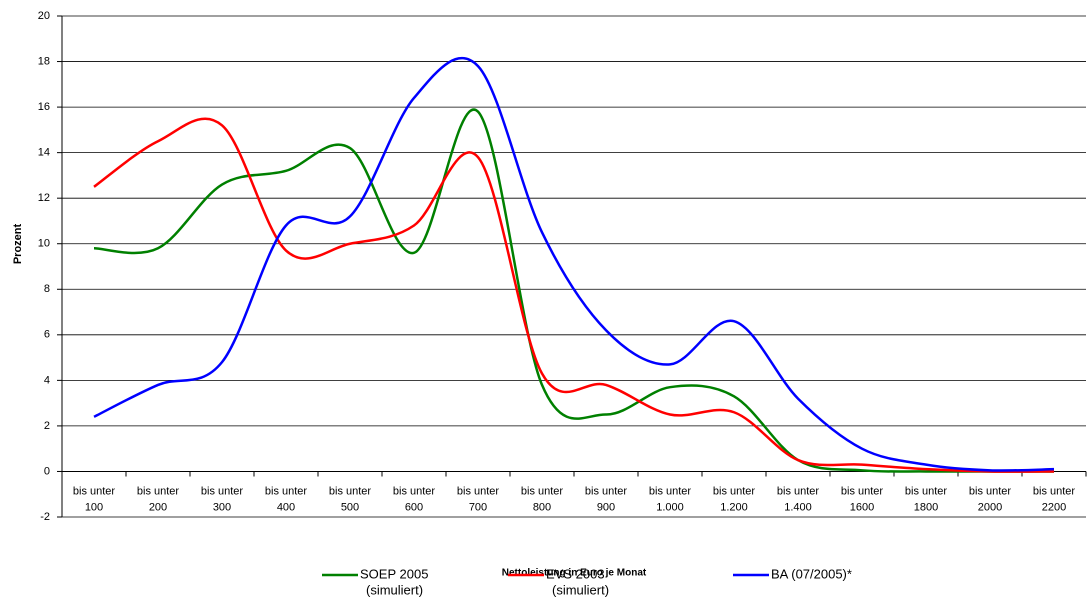 The height and width of the screenshot is (602, 1087). I want to click on x-tick-label: 1.200, so click(734, 507).